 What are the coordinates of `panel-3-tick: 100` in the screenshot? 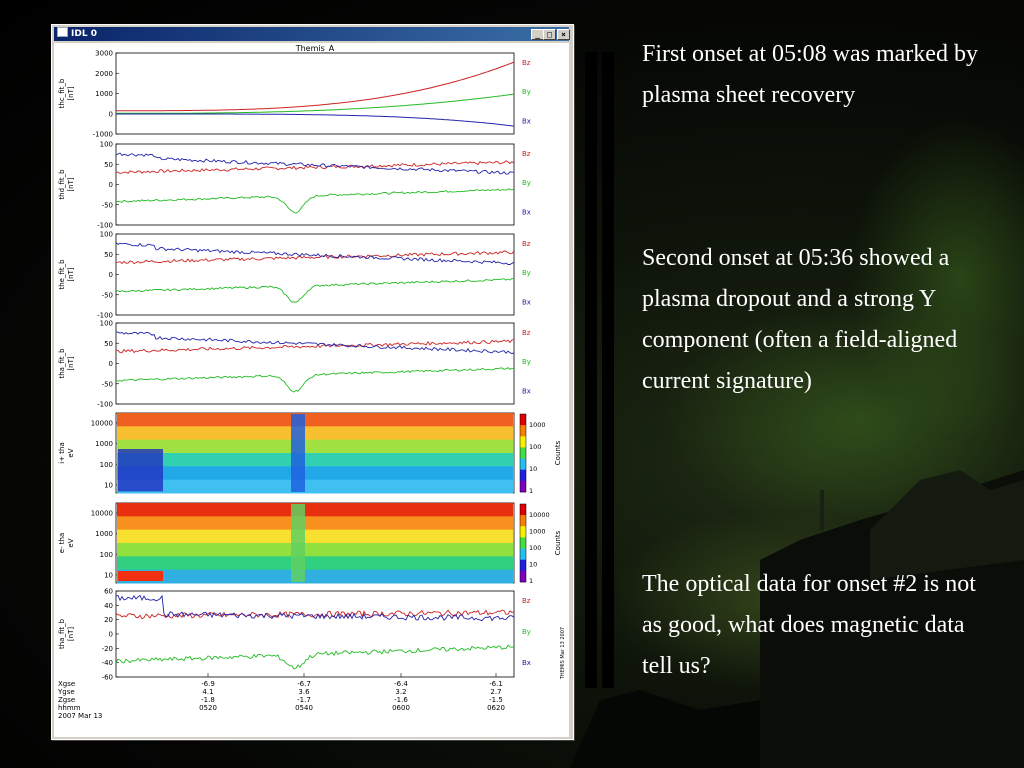 It's located at (106, 235).